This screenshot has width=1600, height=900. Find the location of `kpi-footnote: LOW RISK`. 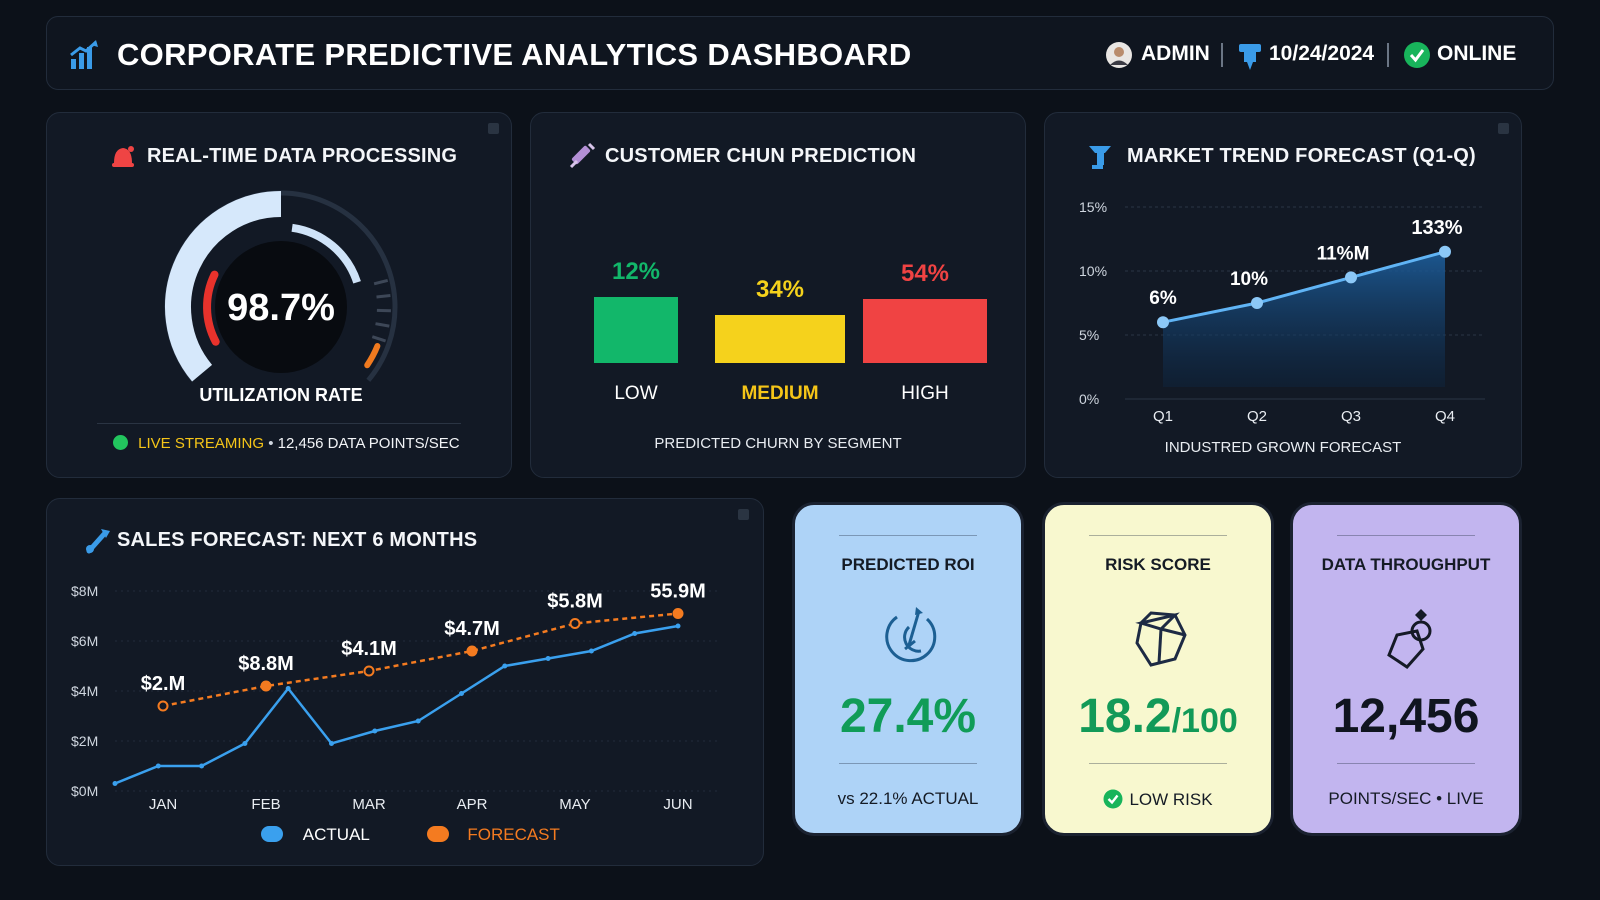

kpi-footnote: LOW RISK is located at coordinates (1171, 799).